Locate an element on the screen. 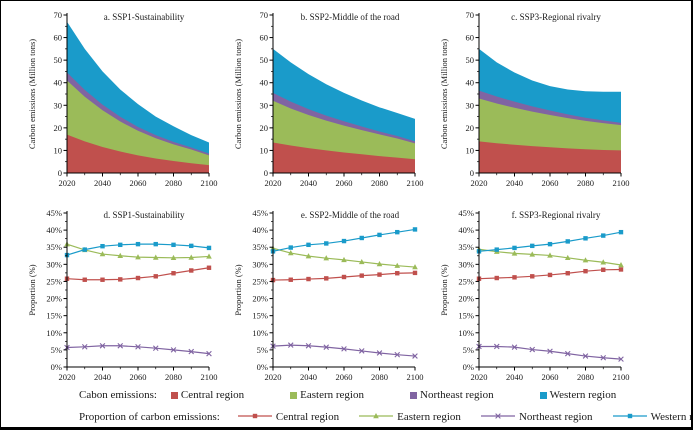 The width and height of the screenshot is (693, 430). y-axis-label: Proportion (%) is located at coordinates (444, 289).